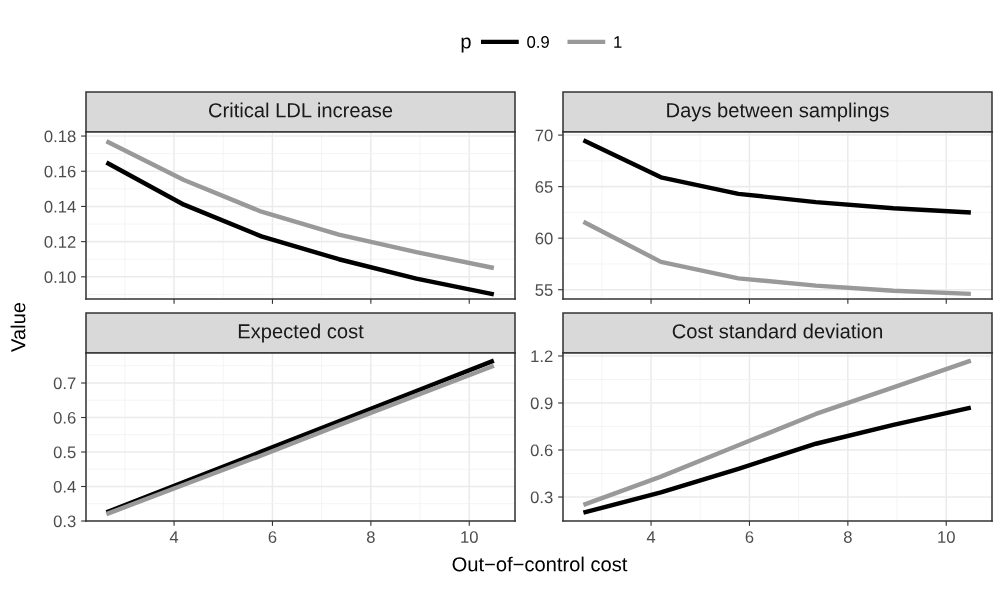 This screenshot has height=590, width=1005. I want to click on y-tick-label: 70, so click(544, 135).